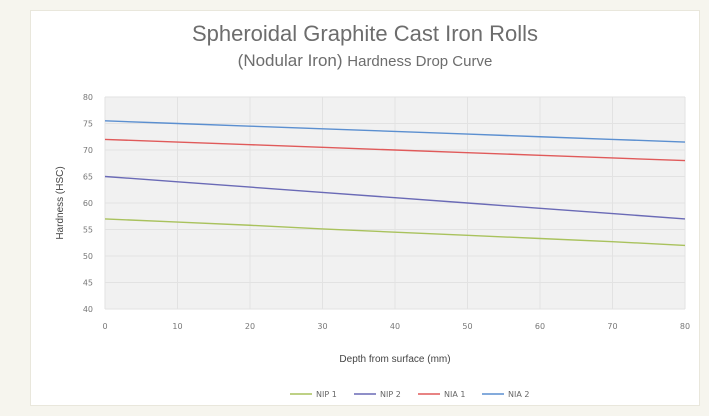 Image resolution: width=709 pixels, height=416 pixels. What do you see at coordinates (394, 359) in the screenshot?
I see `x-axis-label: Depth from surface (mm)` at bounding box center [394, 359].